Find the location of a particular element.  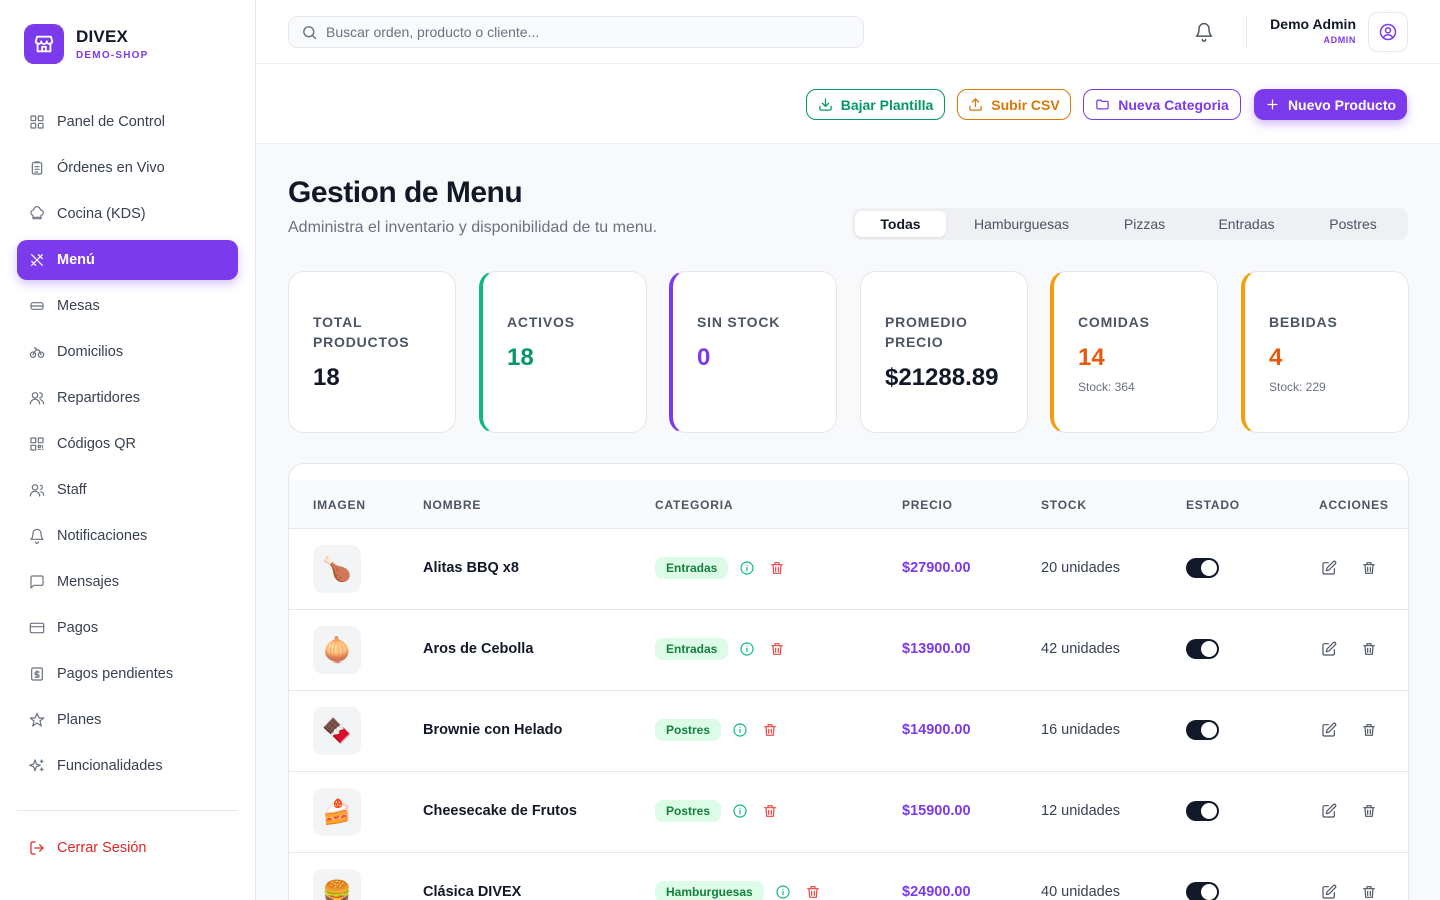

sparkles-icon is located at coordinates (36, 765).